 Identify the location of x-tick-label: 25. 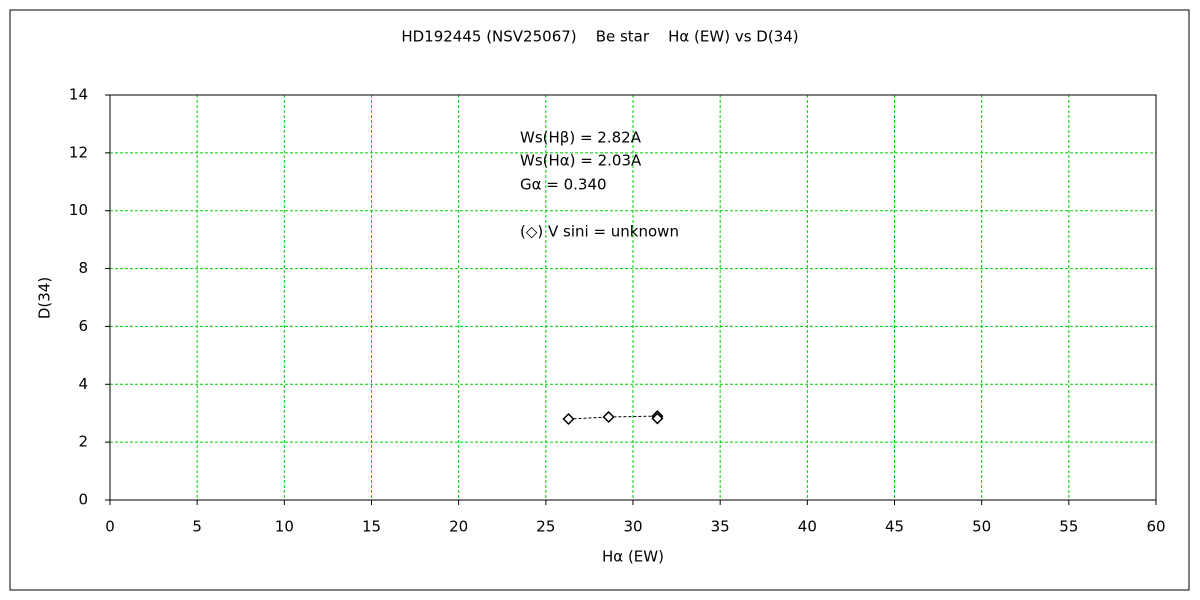
(545, 527).